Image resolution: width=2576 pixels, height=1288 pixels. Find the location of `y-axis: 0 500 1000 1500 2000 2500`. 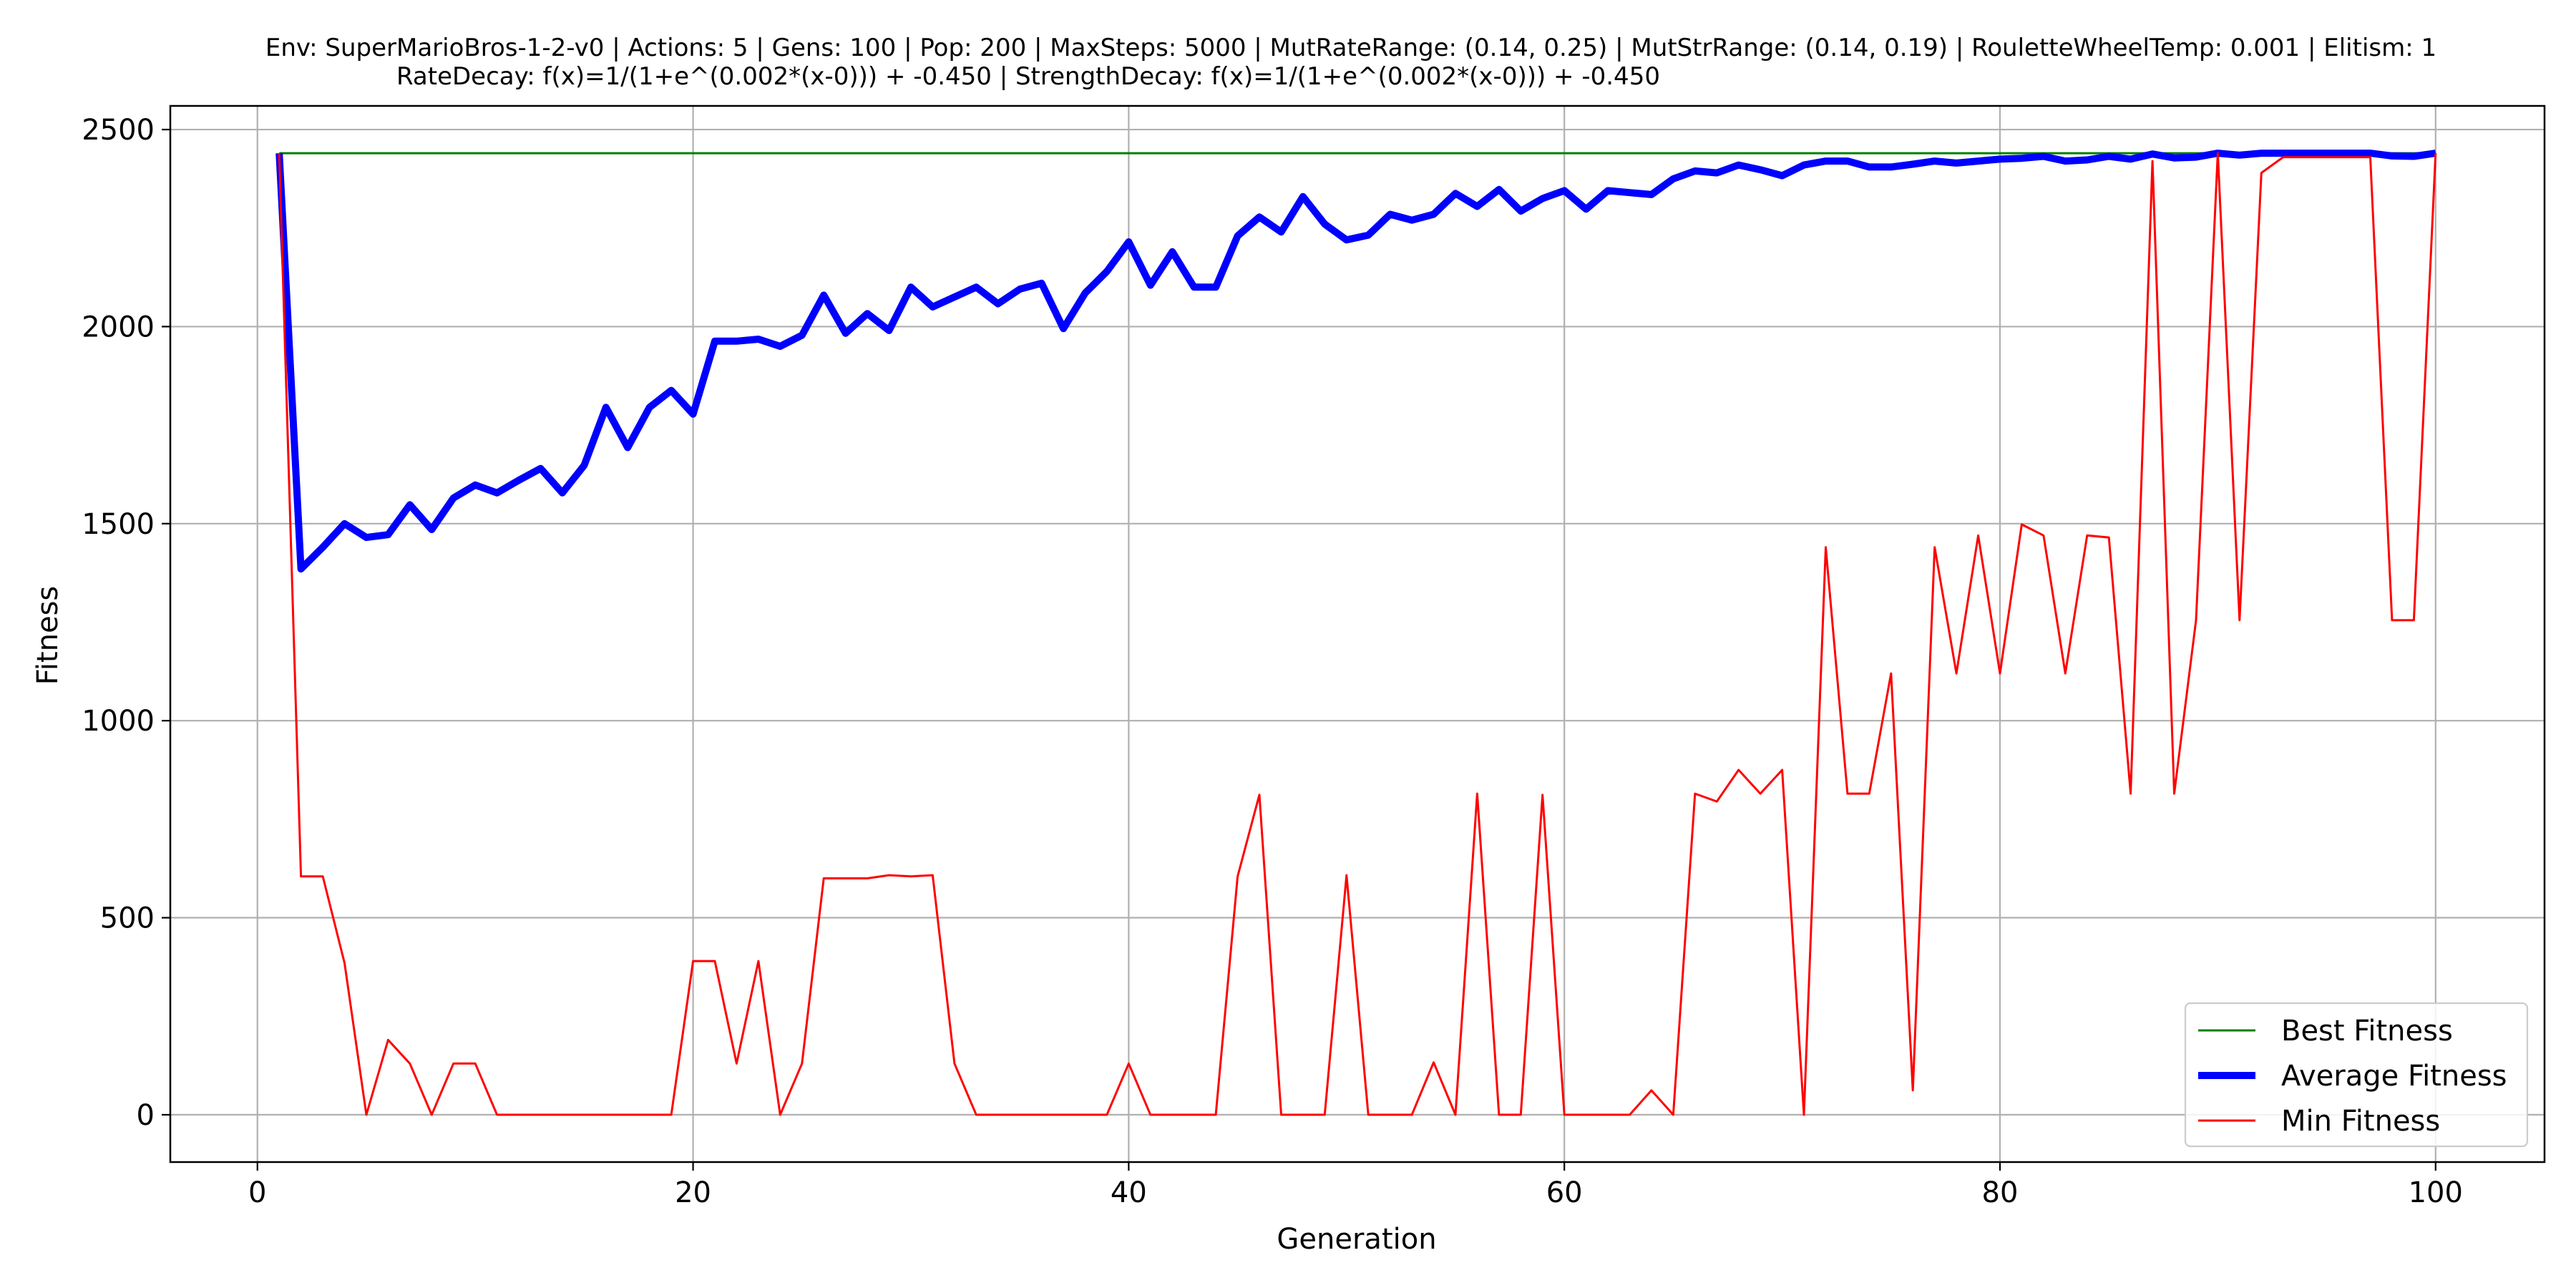

y-axis: 0 500 1000 1500 2000 2500 is located at coordinates (126, 623).